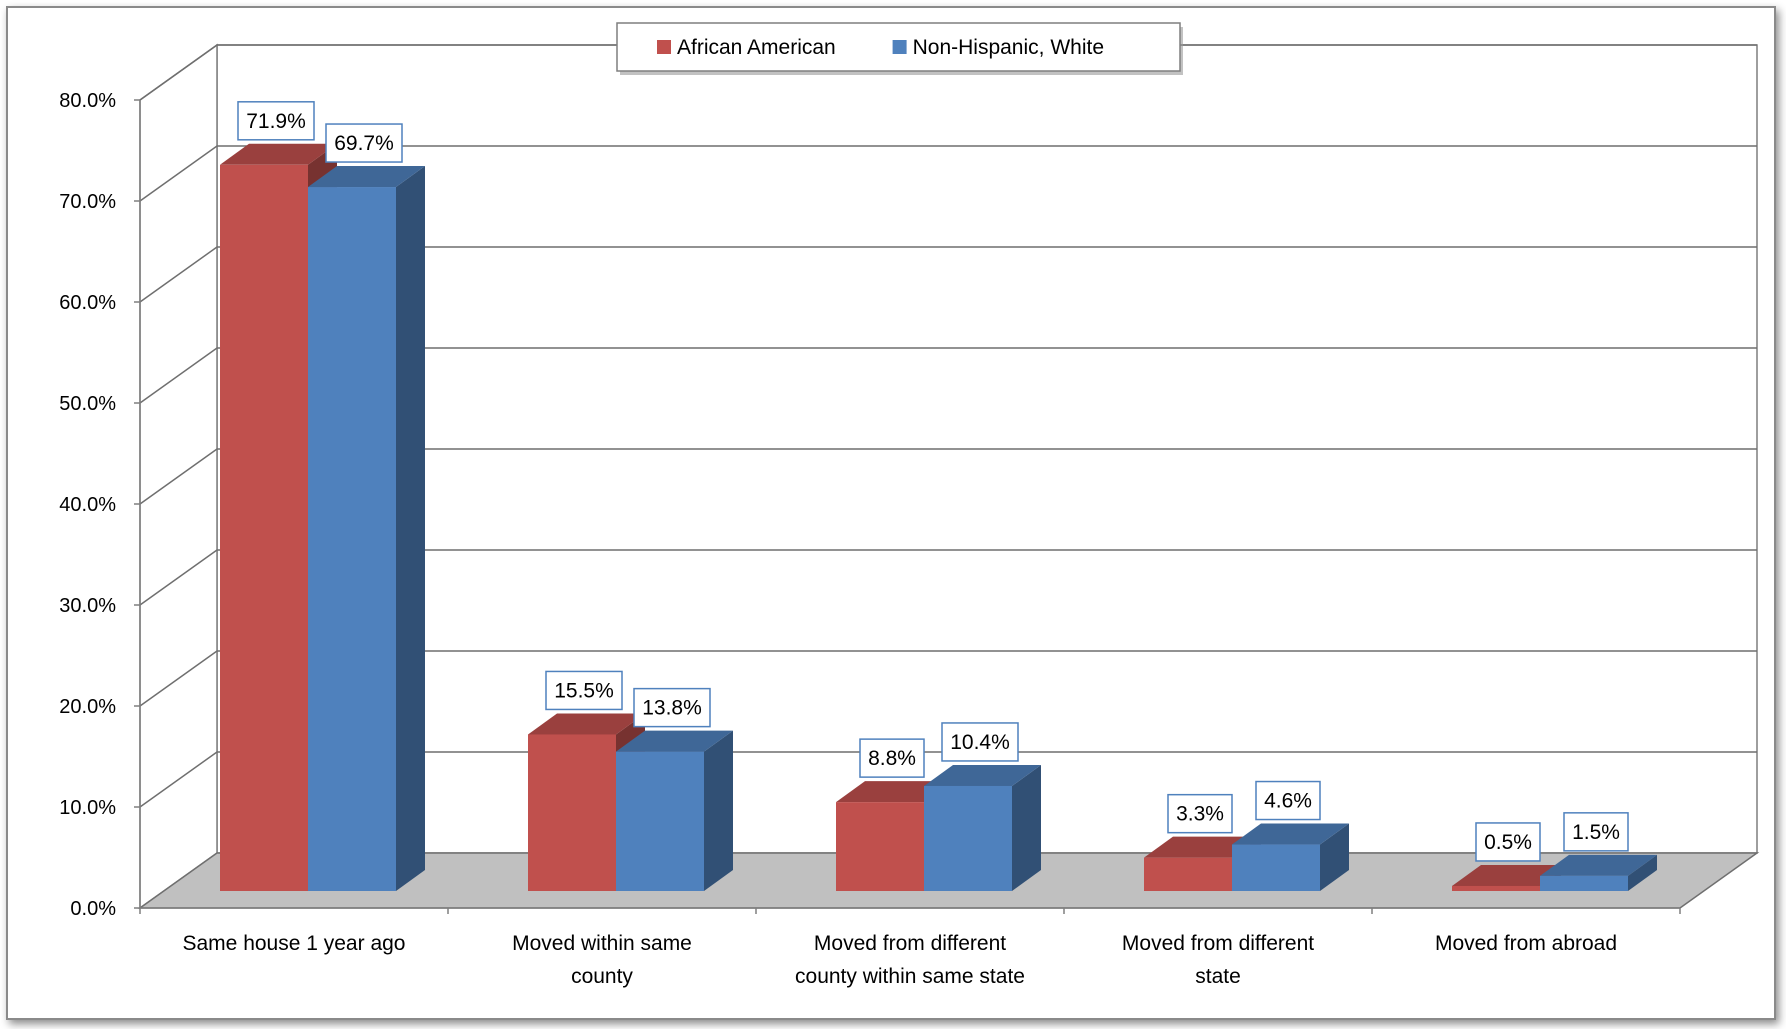 Image resolution: width=1786 pixels, height=1029 pixels. What do you see at coordinates (87, 404) in the screenshot?
I see `y-tick-label: 50.0%` at bounding box center [87, 404].